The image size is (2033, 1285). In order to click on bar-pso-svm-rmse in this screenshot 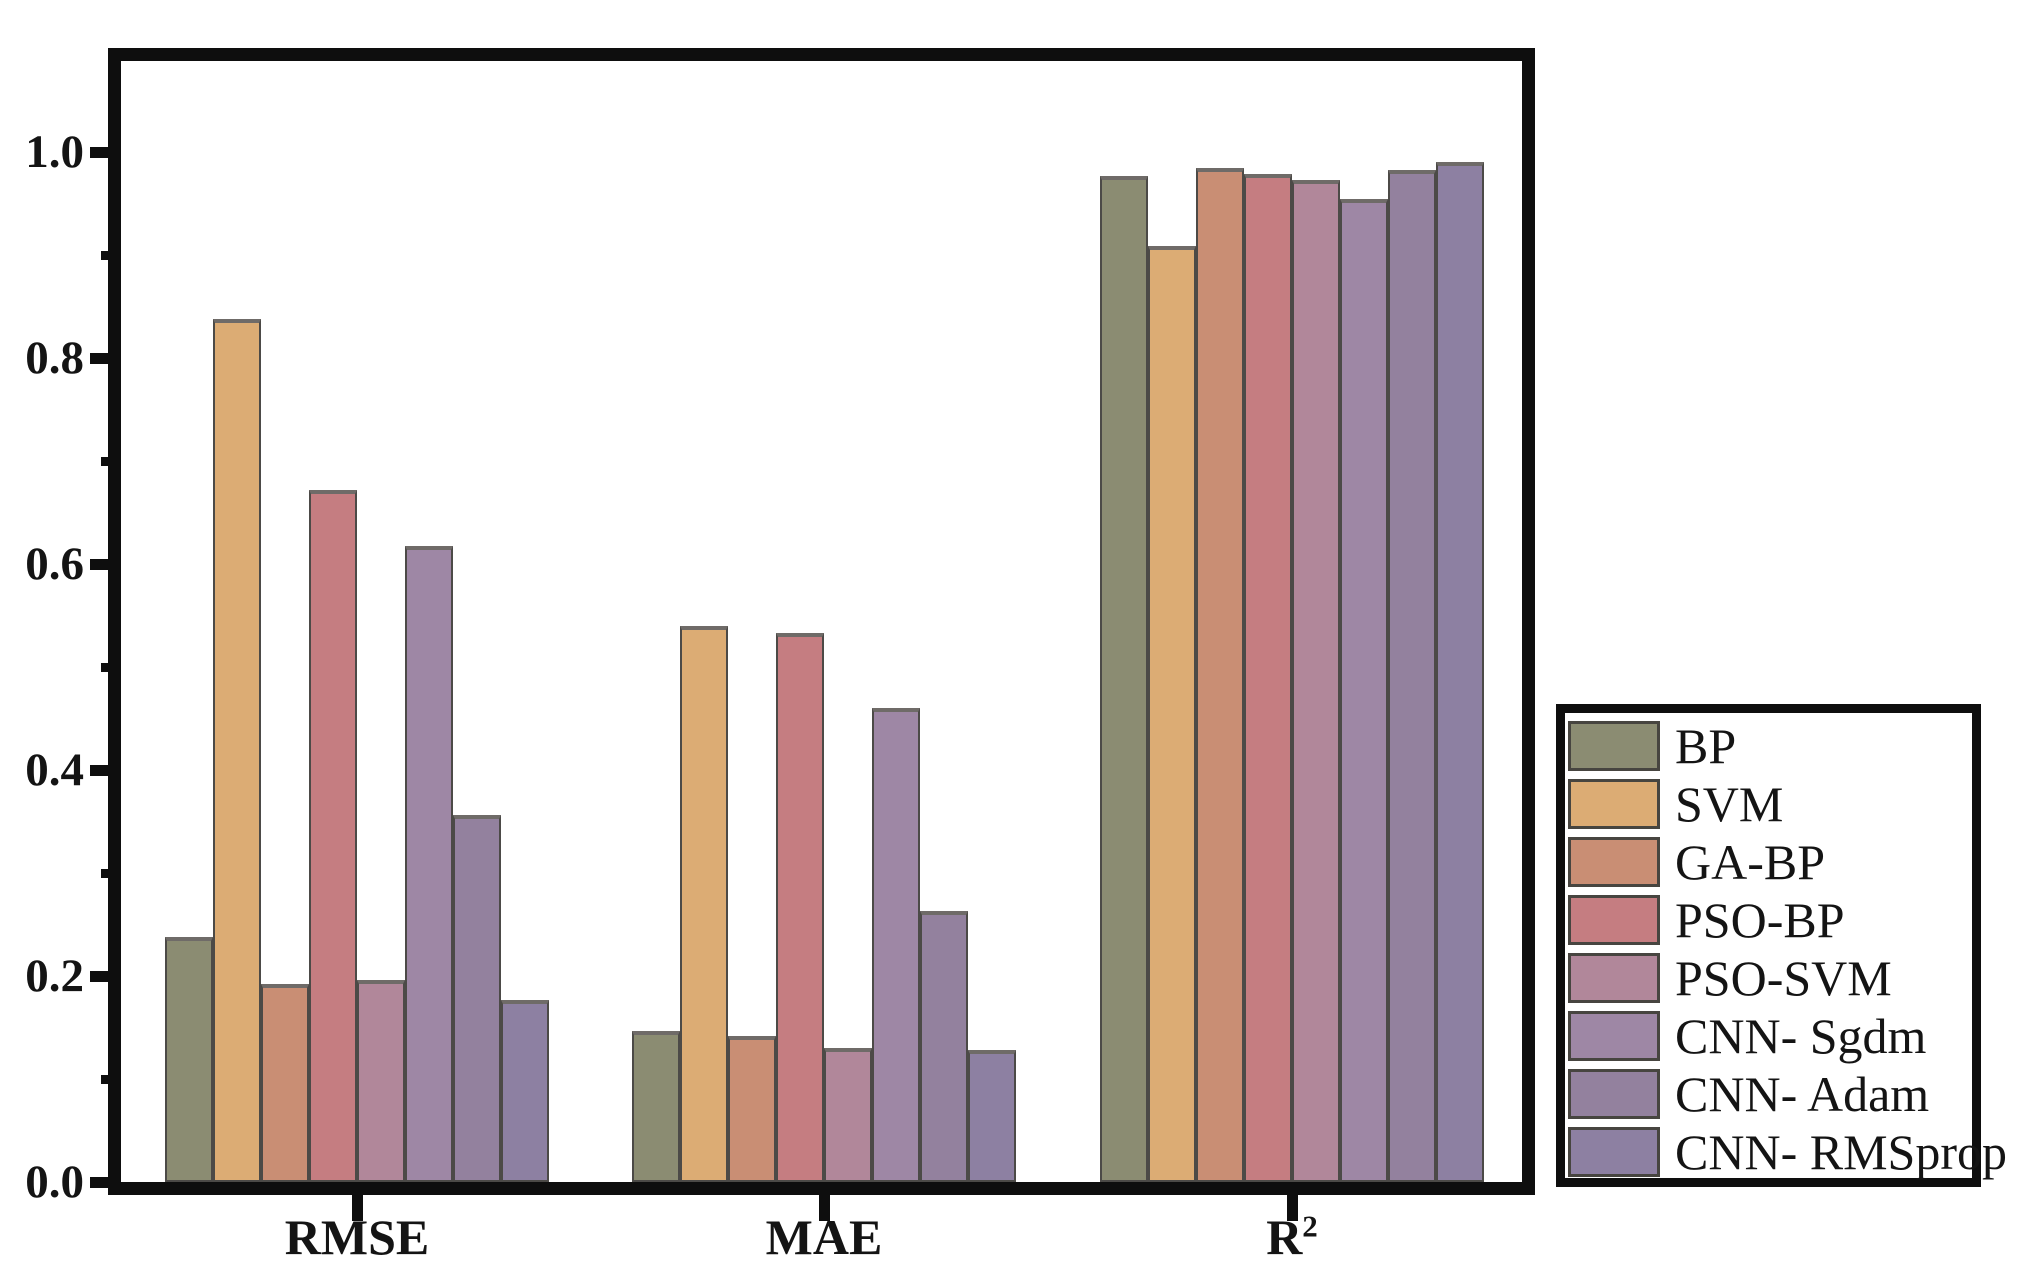, I will do `click(381, 1081)`.